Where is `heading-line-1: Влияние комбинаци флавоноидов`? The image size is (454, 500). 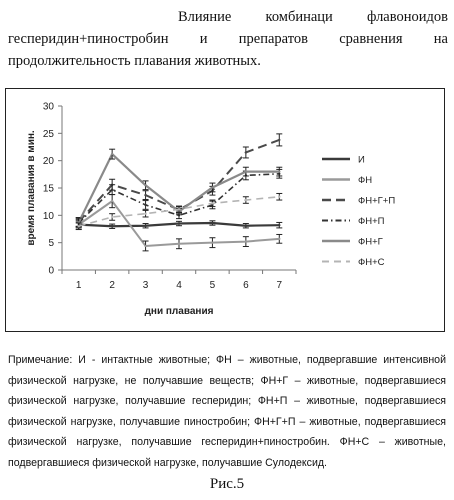
heading-line-1: Влияние комбинаци флавоноидов is located at coordinates (228, 17).